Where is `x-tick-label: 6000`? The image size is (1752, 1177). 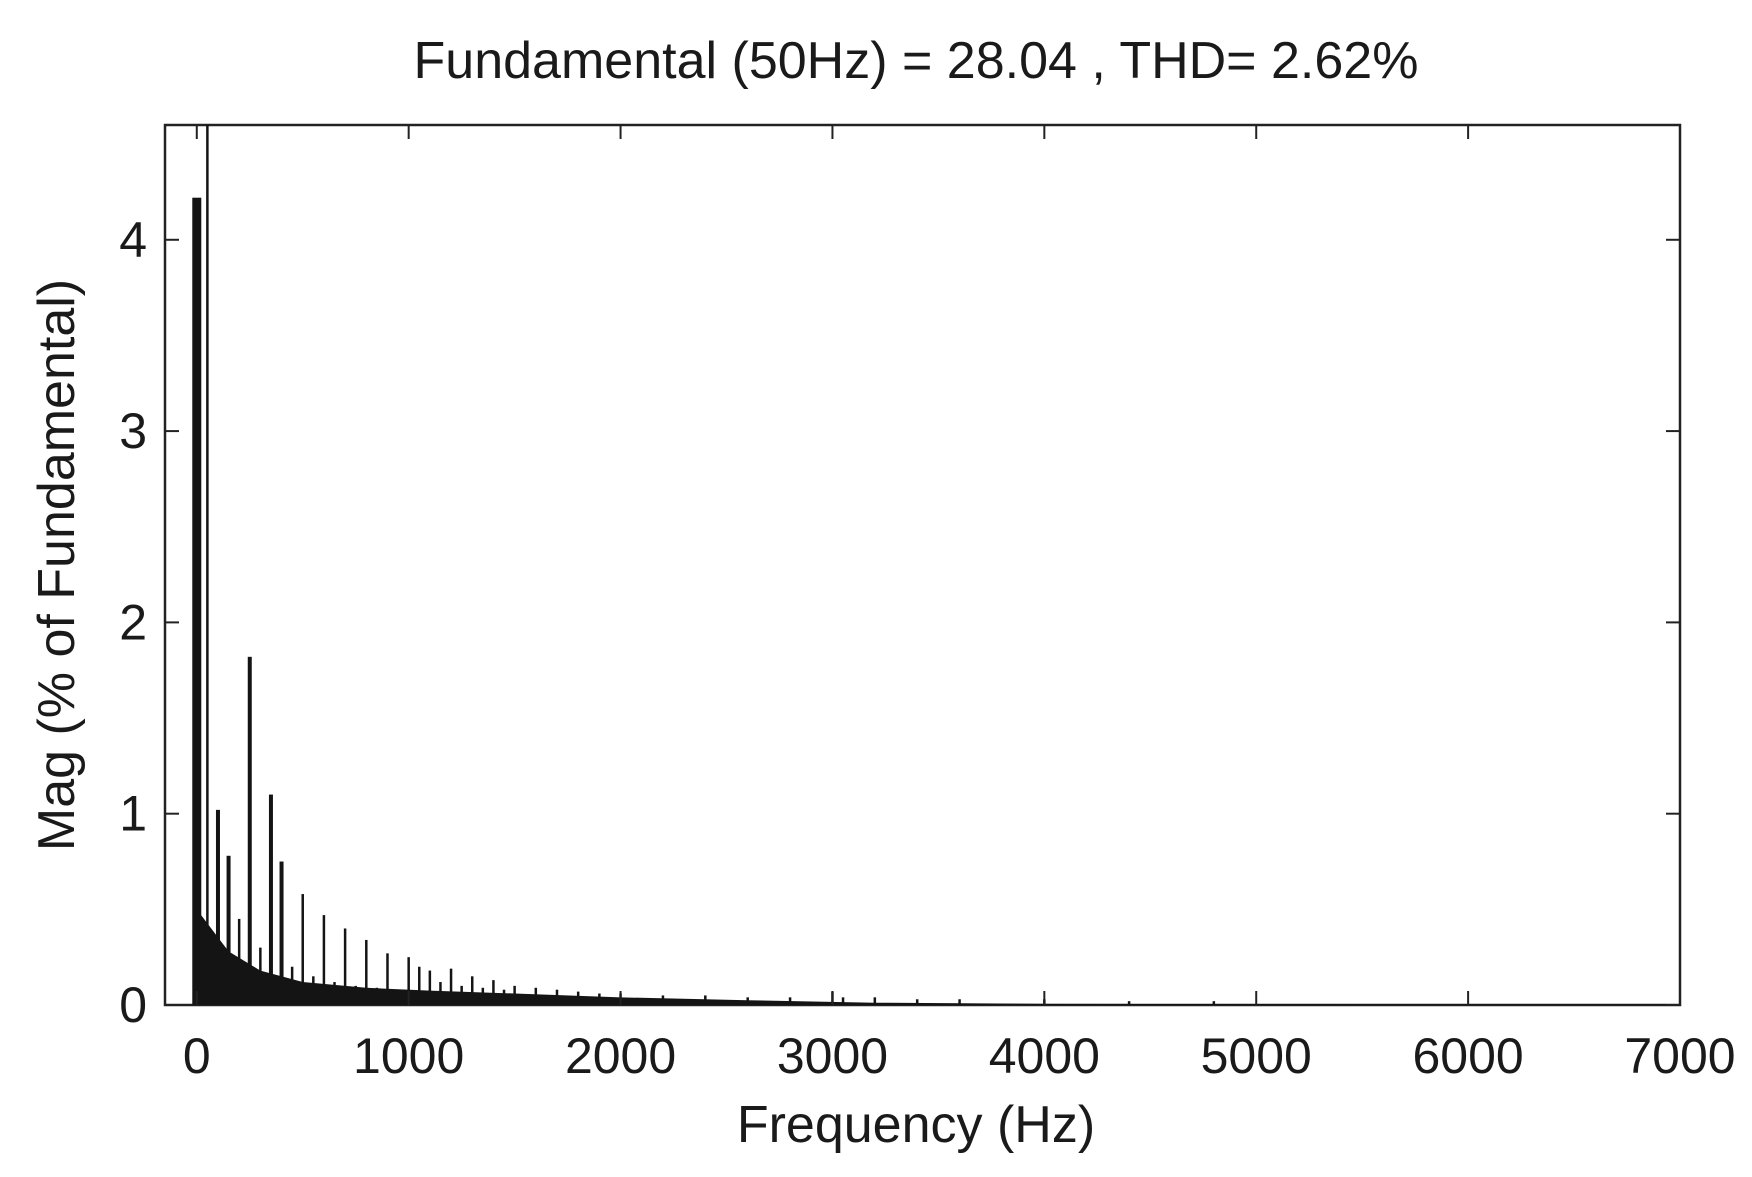
x-tick-label: 6000 is located at coordinates (1467, 1056).